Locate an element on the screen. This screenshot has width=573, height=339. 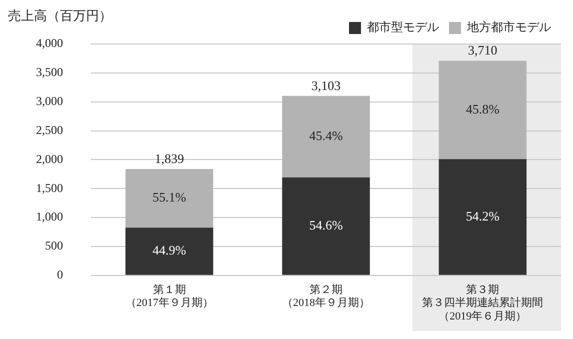
annotation: 54.6% is located at coordinates (326, 225).